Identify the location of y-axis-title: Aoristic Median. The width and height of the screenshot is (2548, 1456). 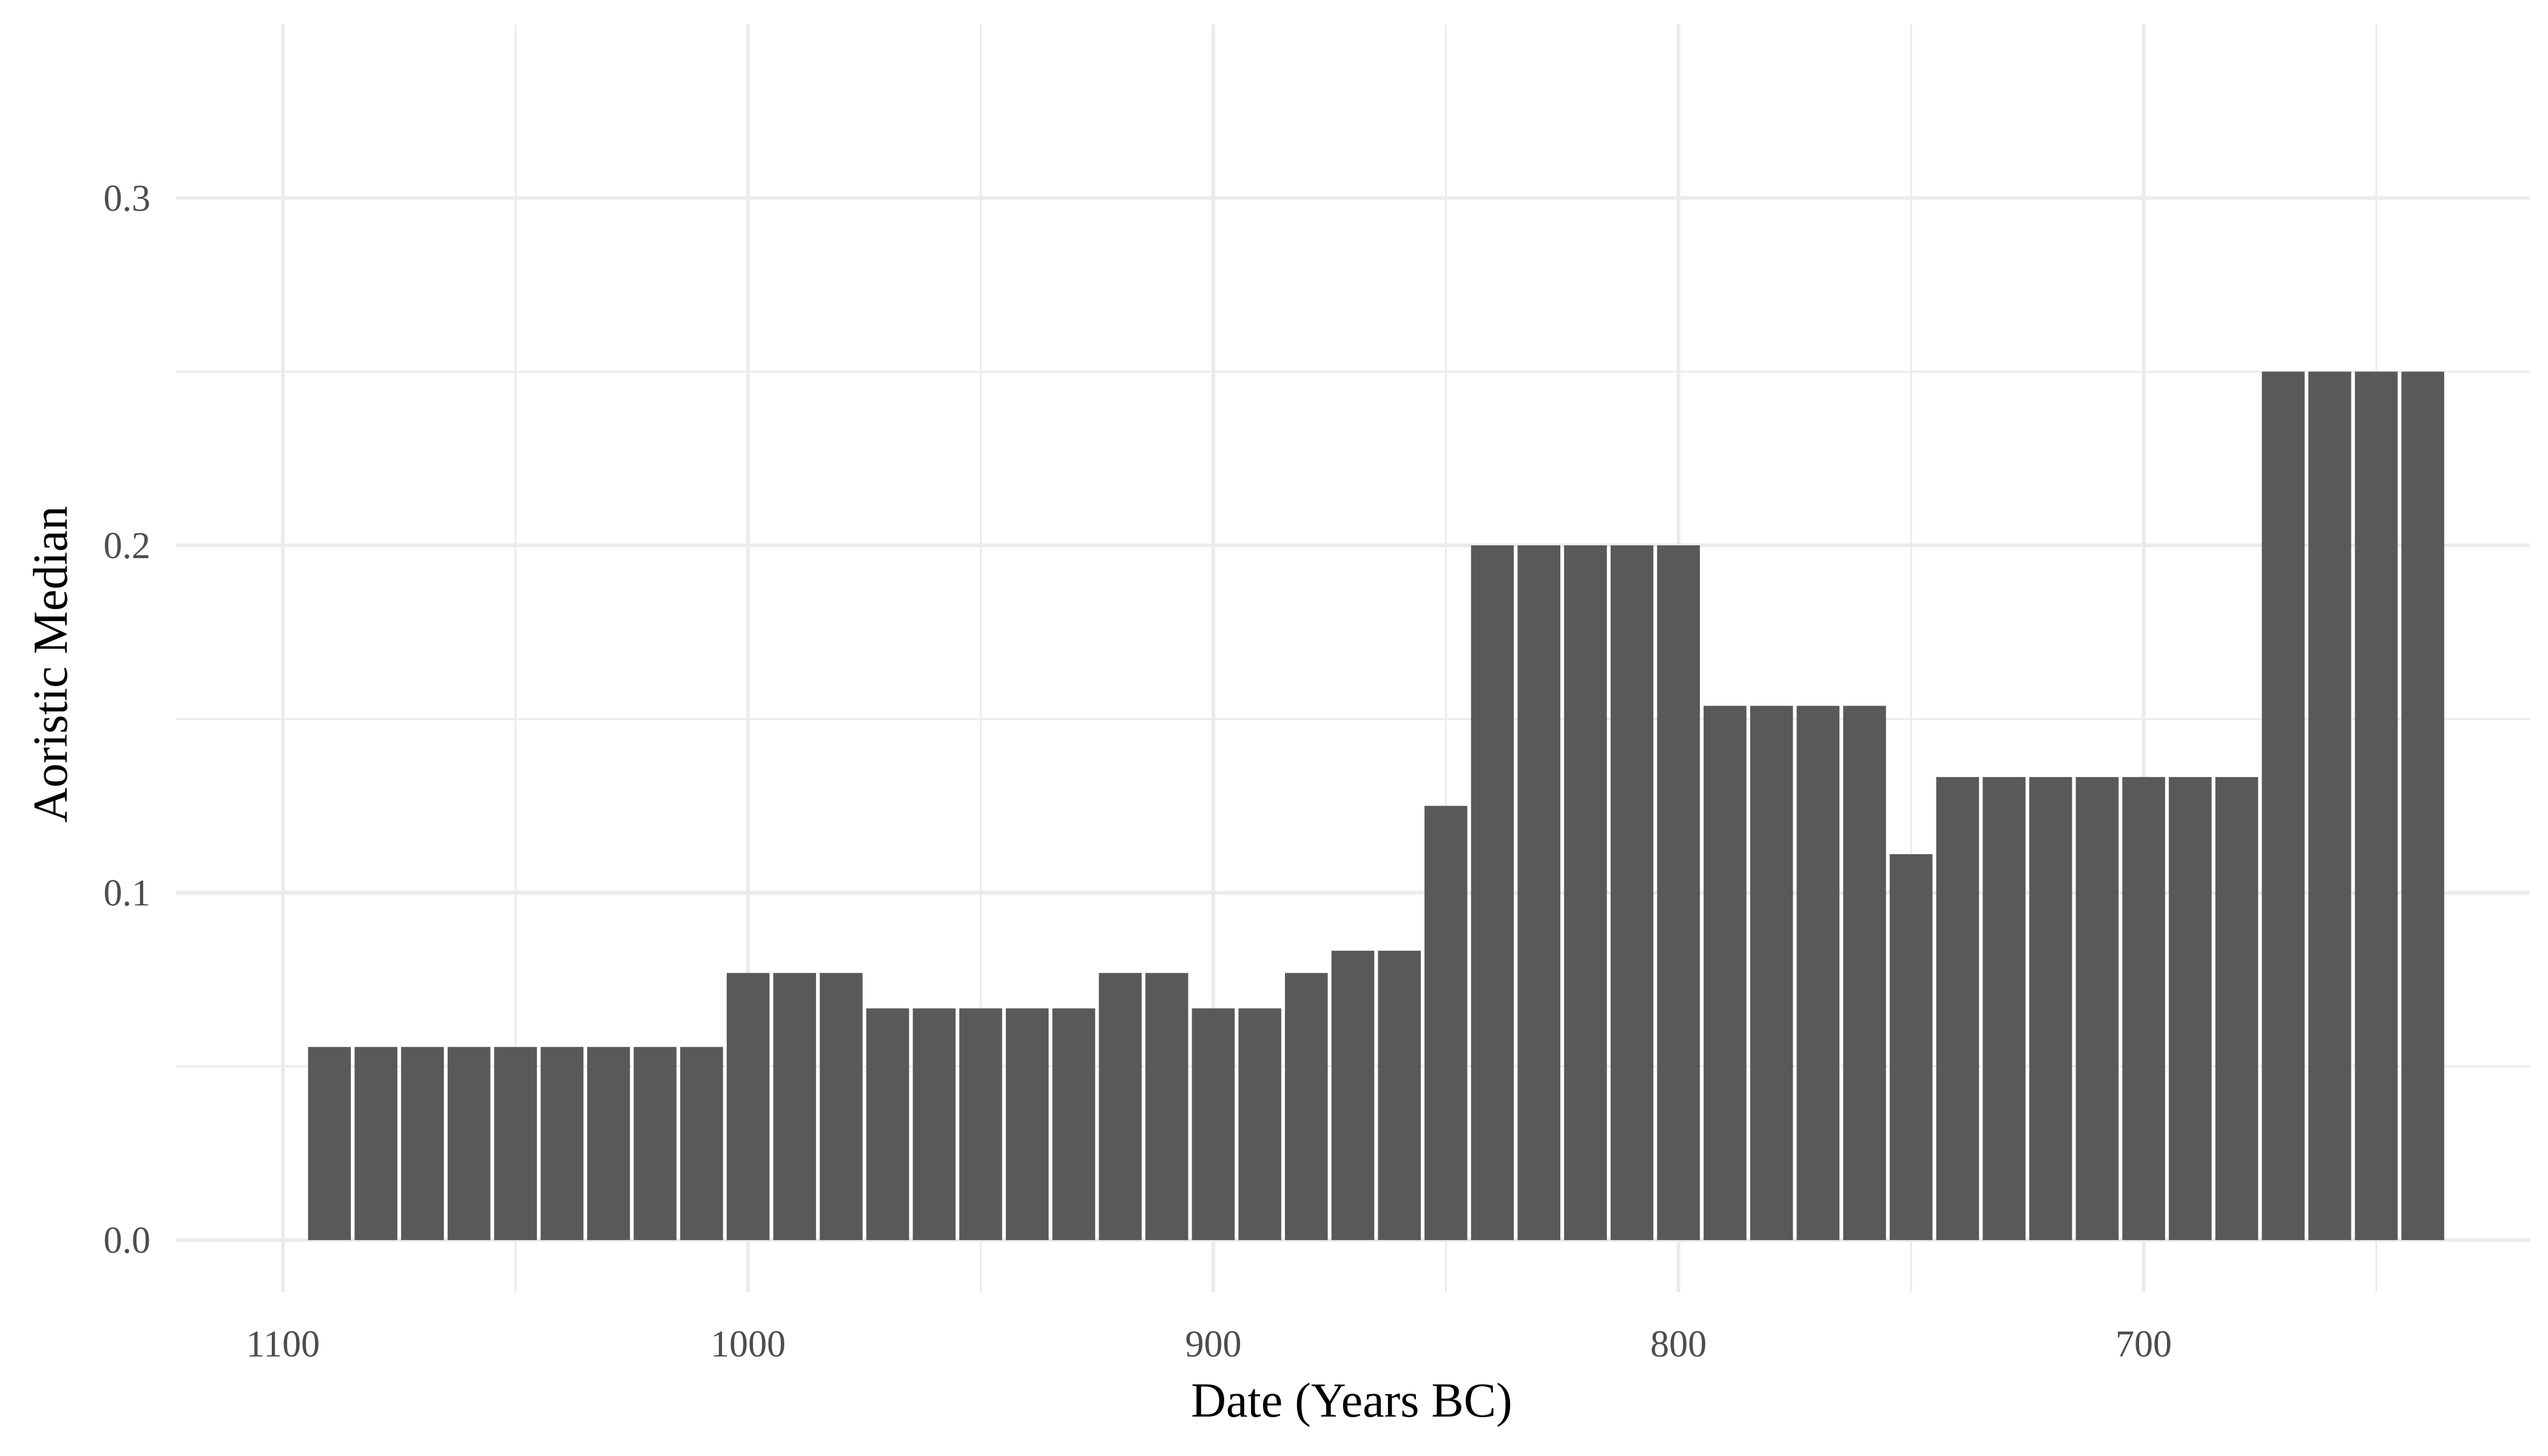
(51, 664).